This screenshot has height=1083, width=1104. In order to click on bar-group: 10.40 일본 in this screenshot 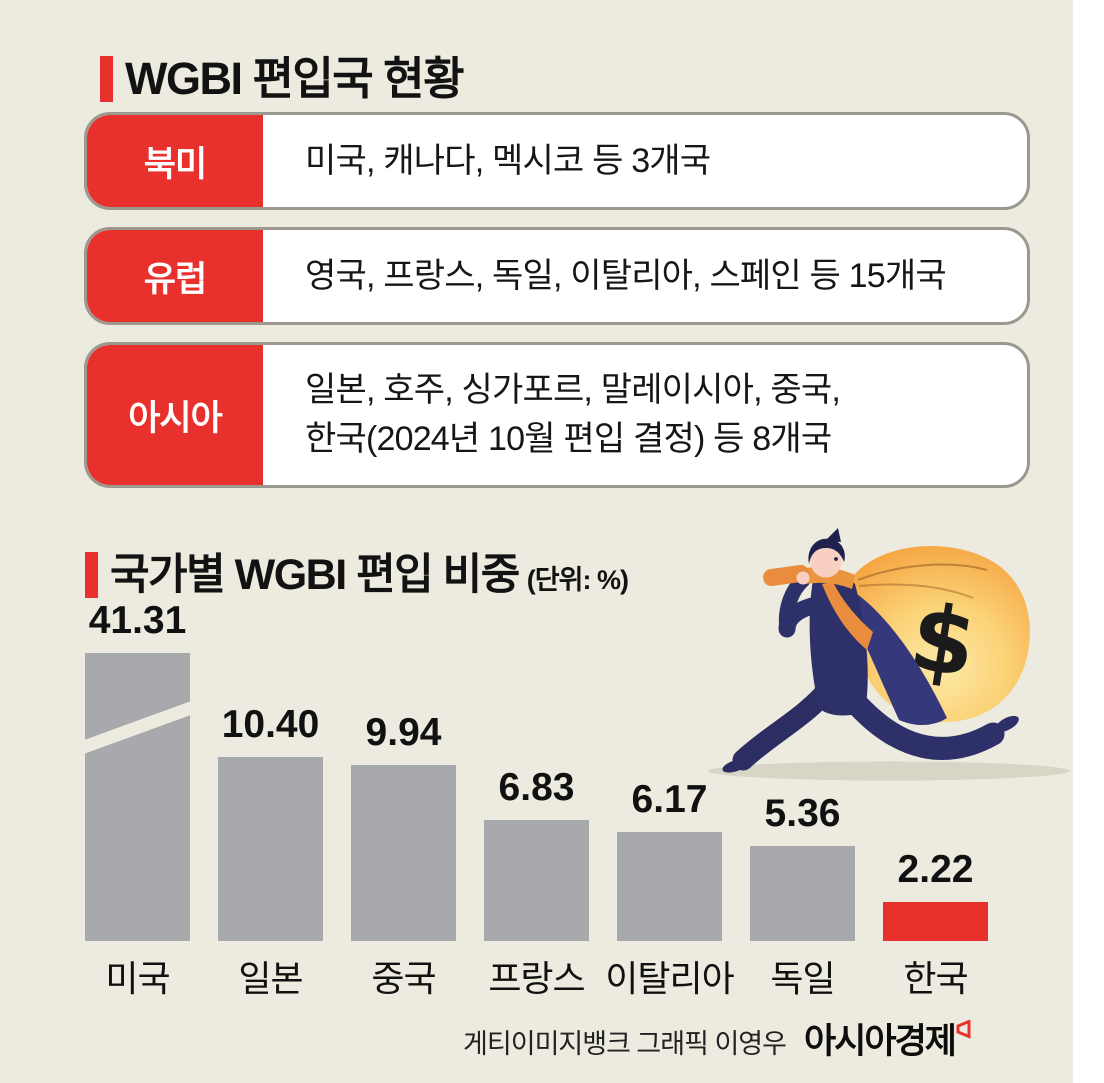, I will do `click(270, 851)`.